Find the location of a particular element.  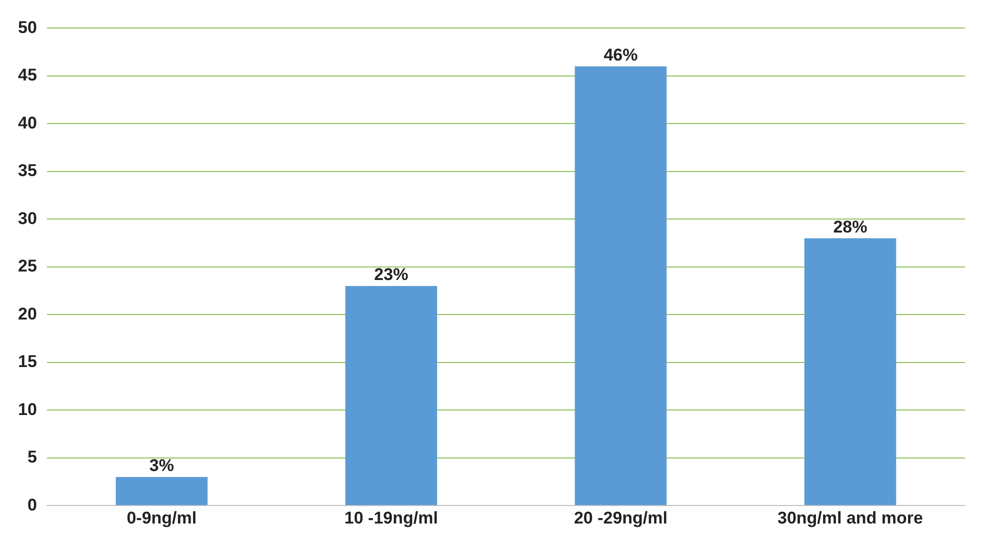

y-tick-label: 5 is located at coordinates (32, 457).